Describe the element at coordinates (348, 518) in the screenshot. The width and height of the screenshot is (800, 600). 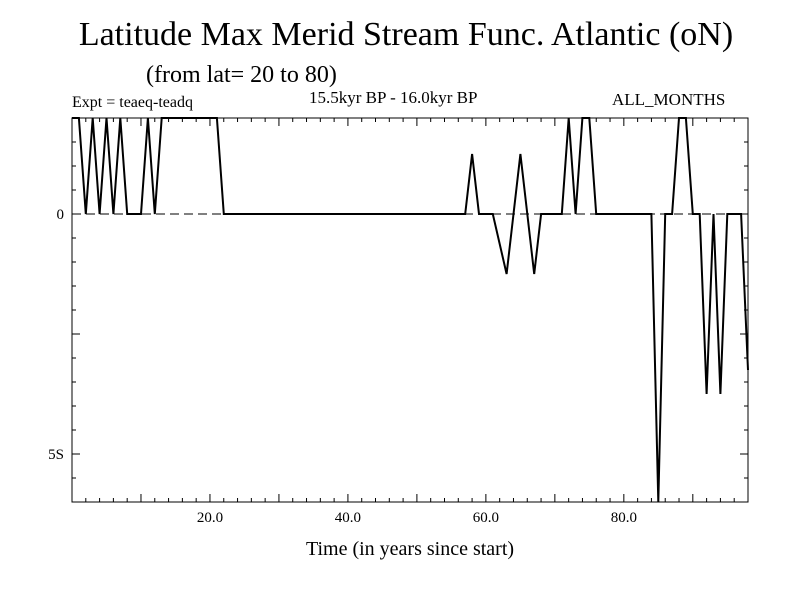
I see `x-tick-label: 40.0` at that location.